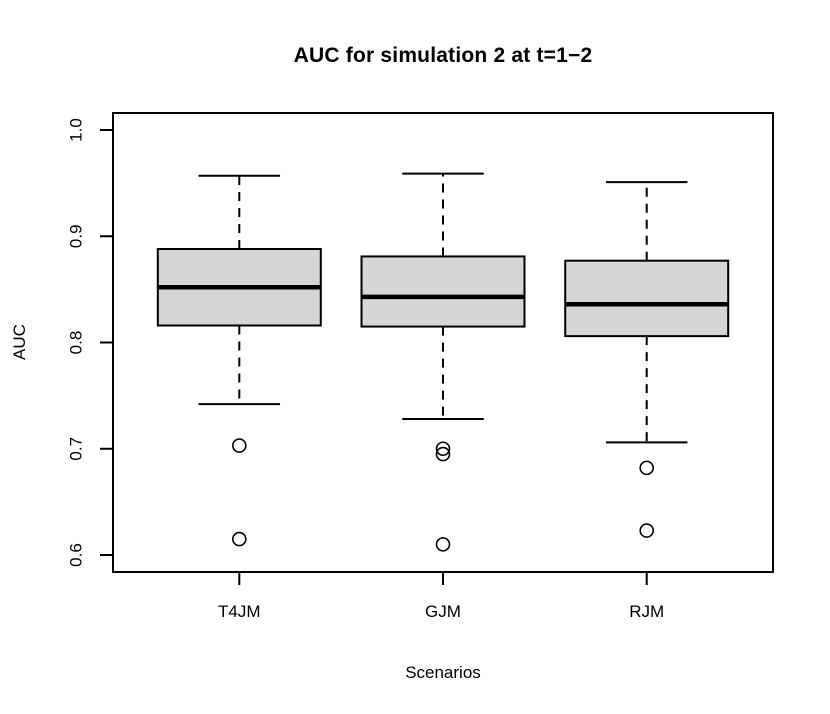  I want to click on y-tick-label-0.7: 0.7, so click(75, 449).